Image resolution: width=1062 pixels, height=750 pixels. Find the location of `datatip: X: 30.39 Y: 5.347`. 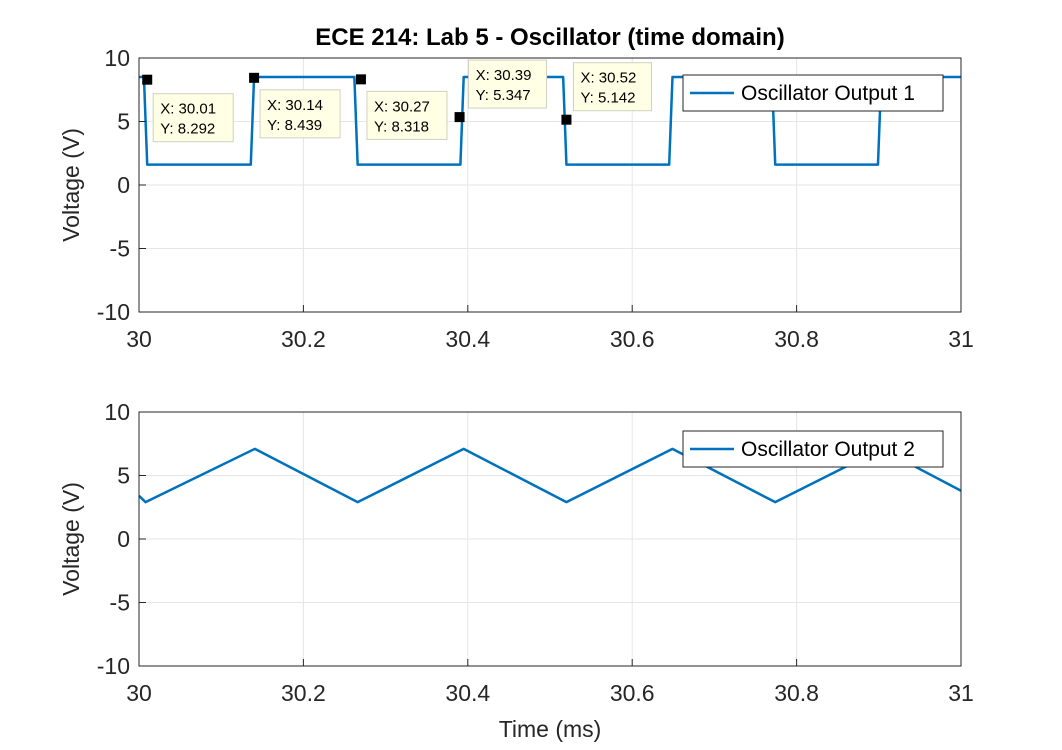

datatip: X: 30.39 Y: 5.347 is located at coordinates (501, 91).